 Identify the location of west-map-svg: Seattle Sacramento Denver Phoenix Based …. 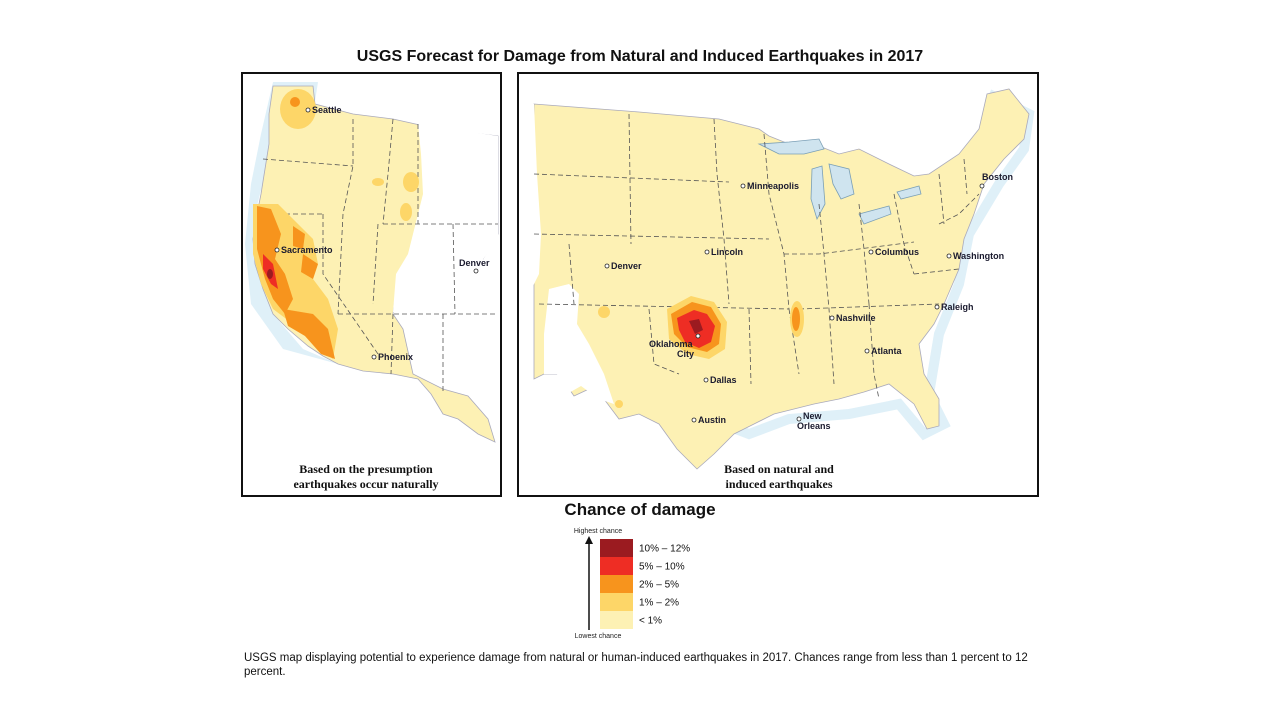
(372, 286).